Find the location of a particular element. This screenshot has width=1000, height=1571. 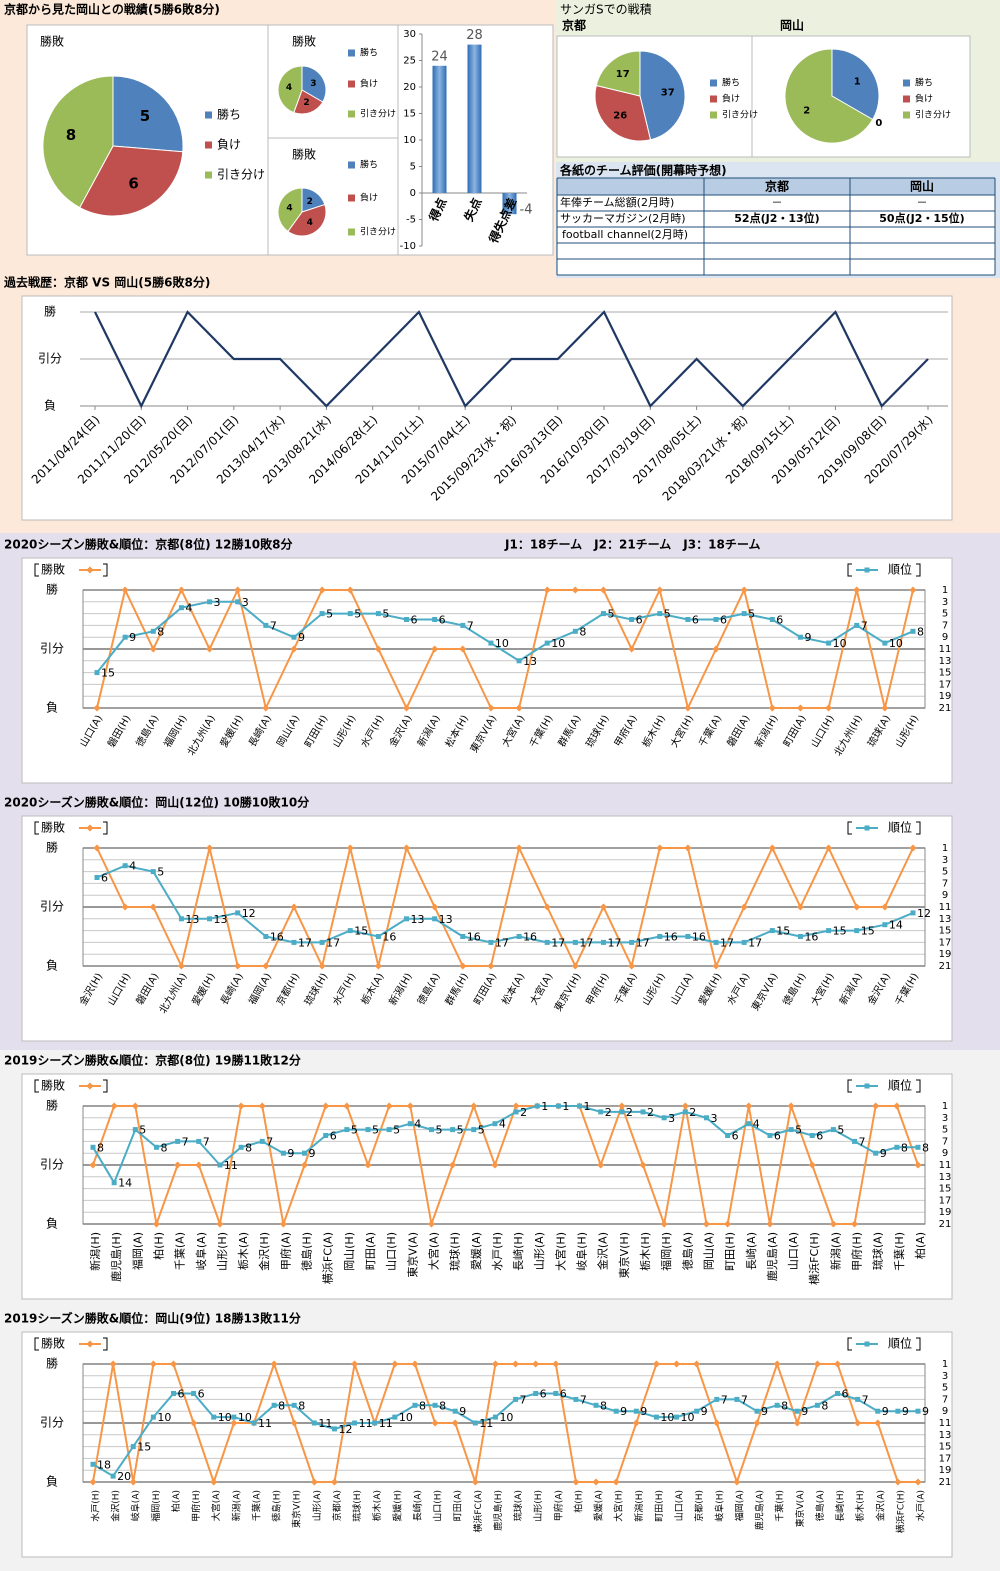

legend-bracket is located at coordinates (918, 1086).